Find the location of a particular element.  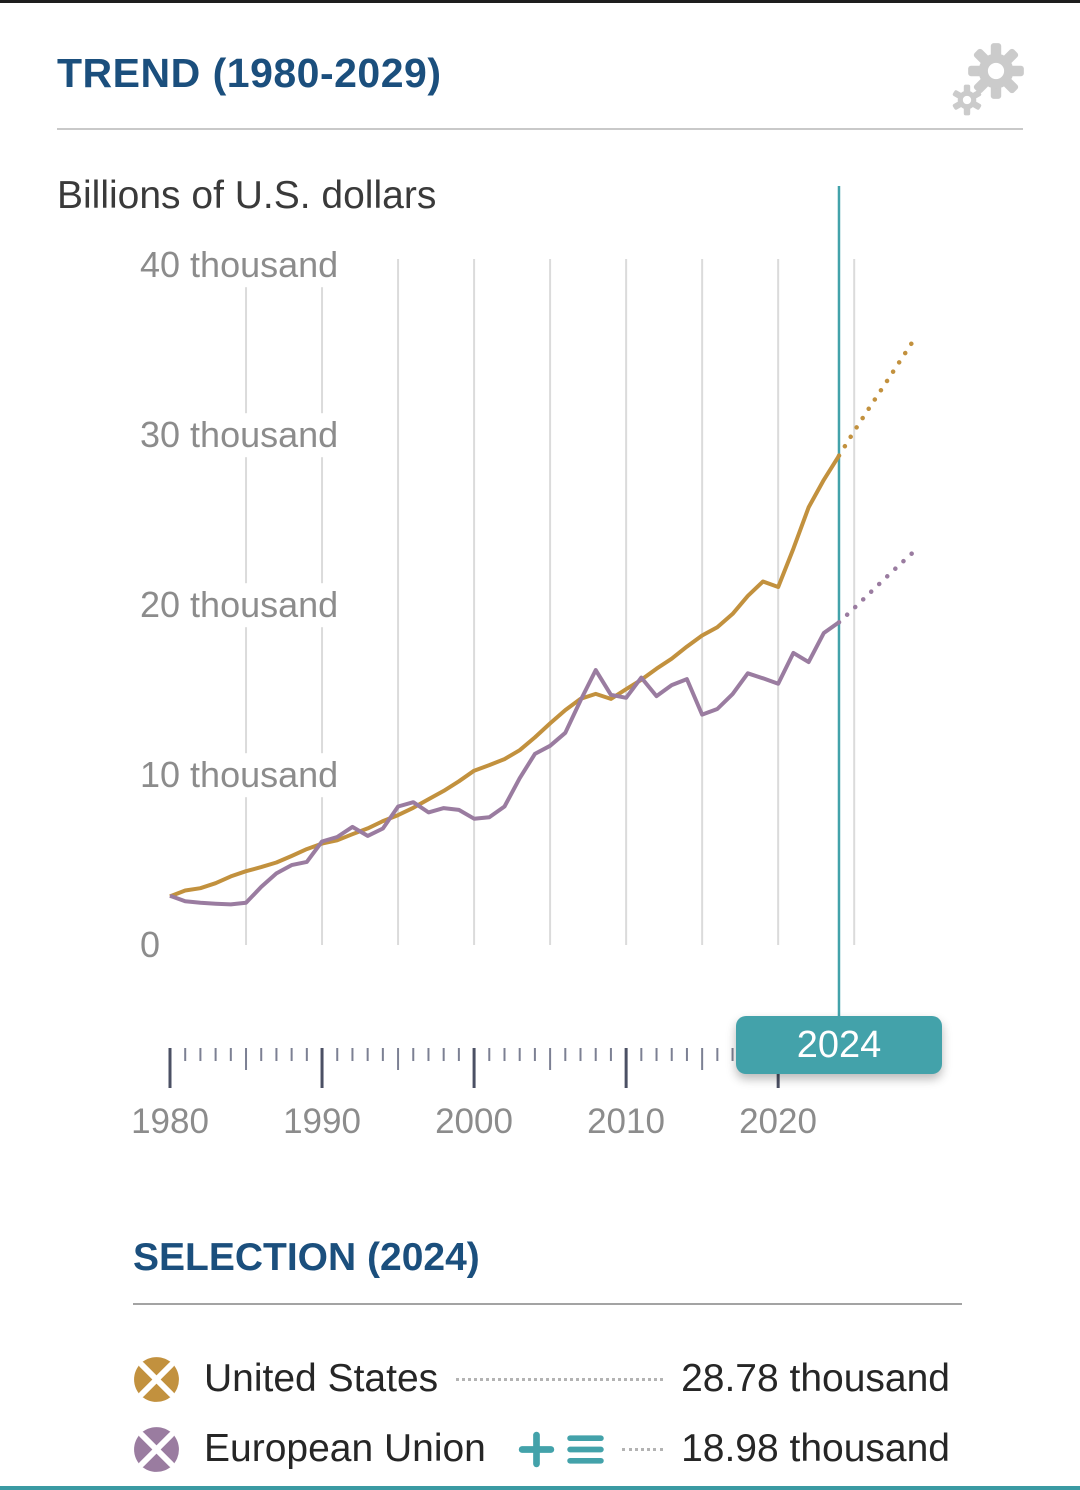

plus-icon is located at coordinates (536, 1449).